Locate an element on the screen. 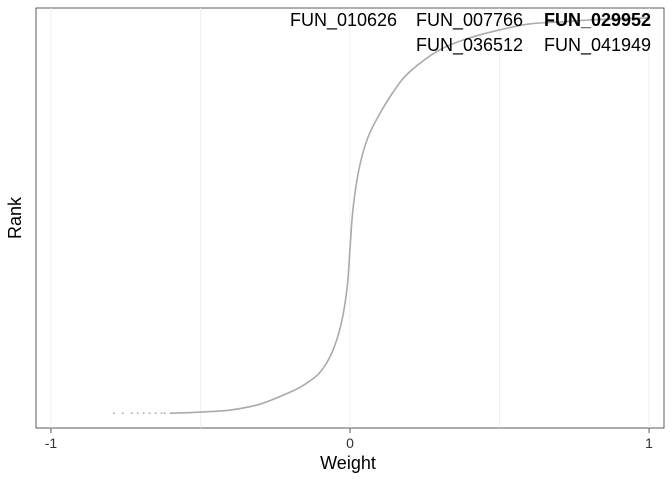 The image size is (672, 480). y-axis-title: Rank is located at coordinates (15, 217).